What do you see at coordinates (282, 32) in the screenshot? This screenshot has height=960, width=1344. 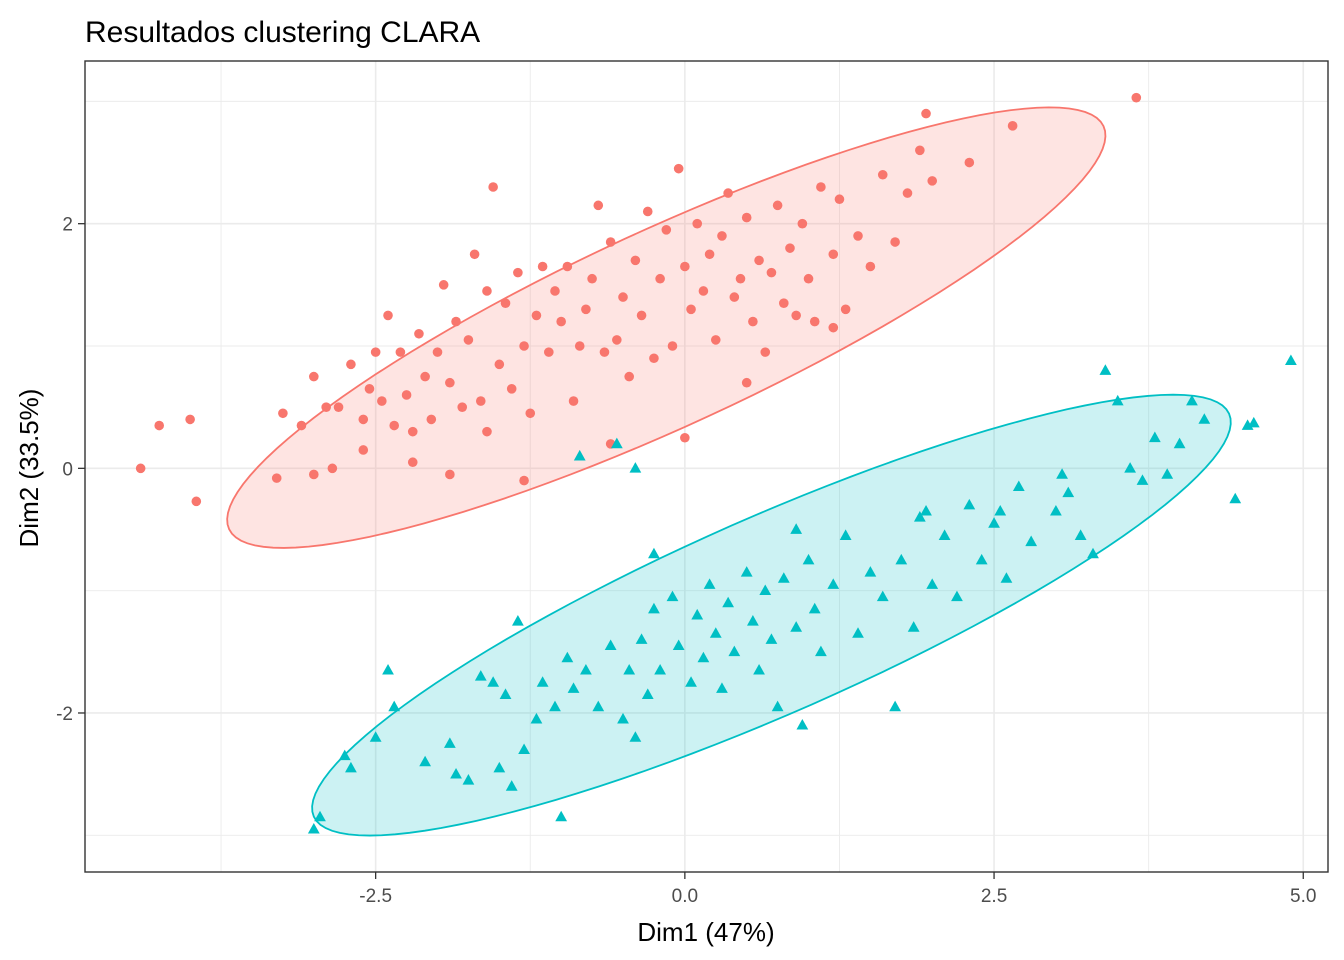 I see `chart-title: Resultados clustering CLARA` at bounding box center [282, 32].